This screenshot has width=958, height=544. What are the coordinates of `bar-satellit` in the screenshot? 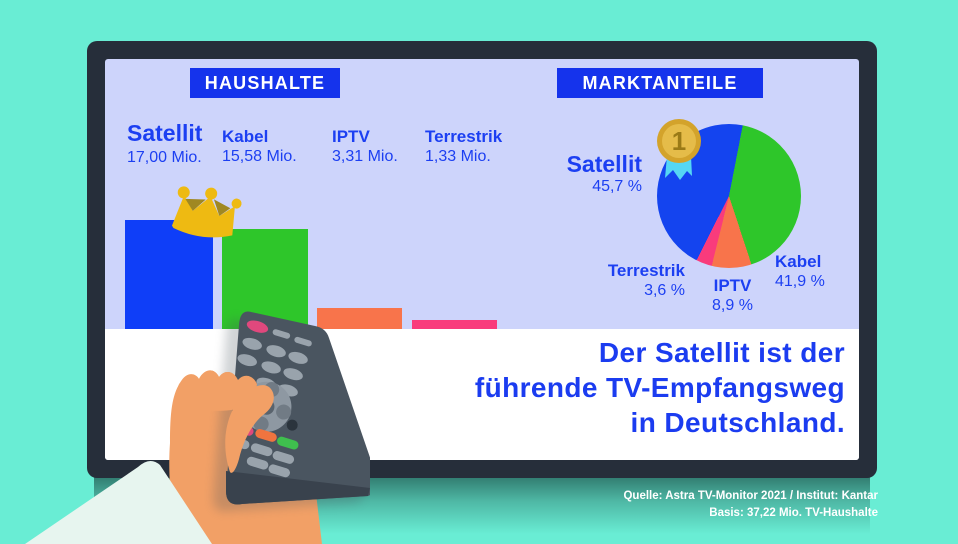 It's located at (169, 274).